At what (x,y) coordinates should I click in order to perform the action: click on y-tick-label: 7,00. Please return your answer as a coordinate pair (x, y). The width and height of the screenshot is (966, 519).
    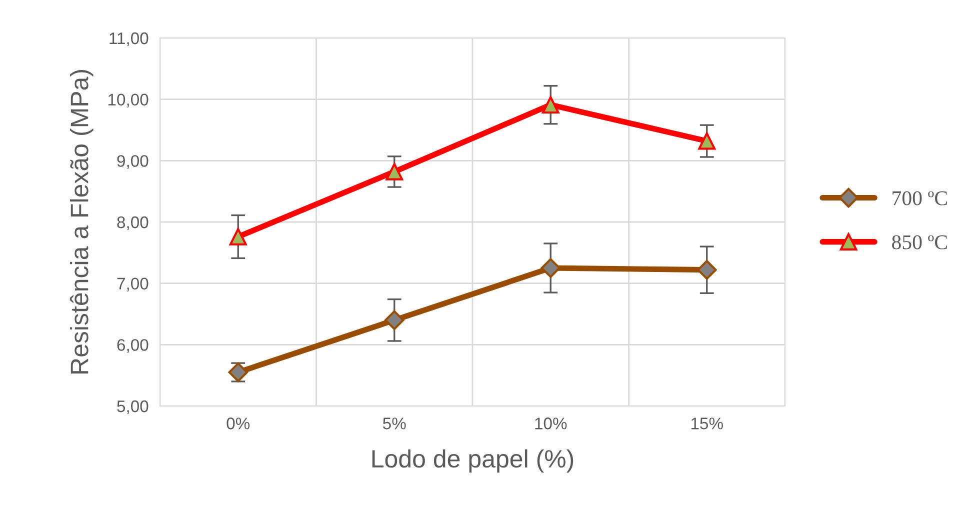
    Looking at the image, I should click on (132, 285).